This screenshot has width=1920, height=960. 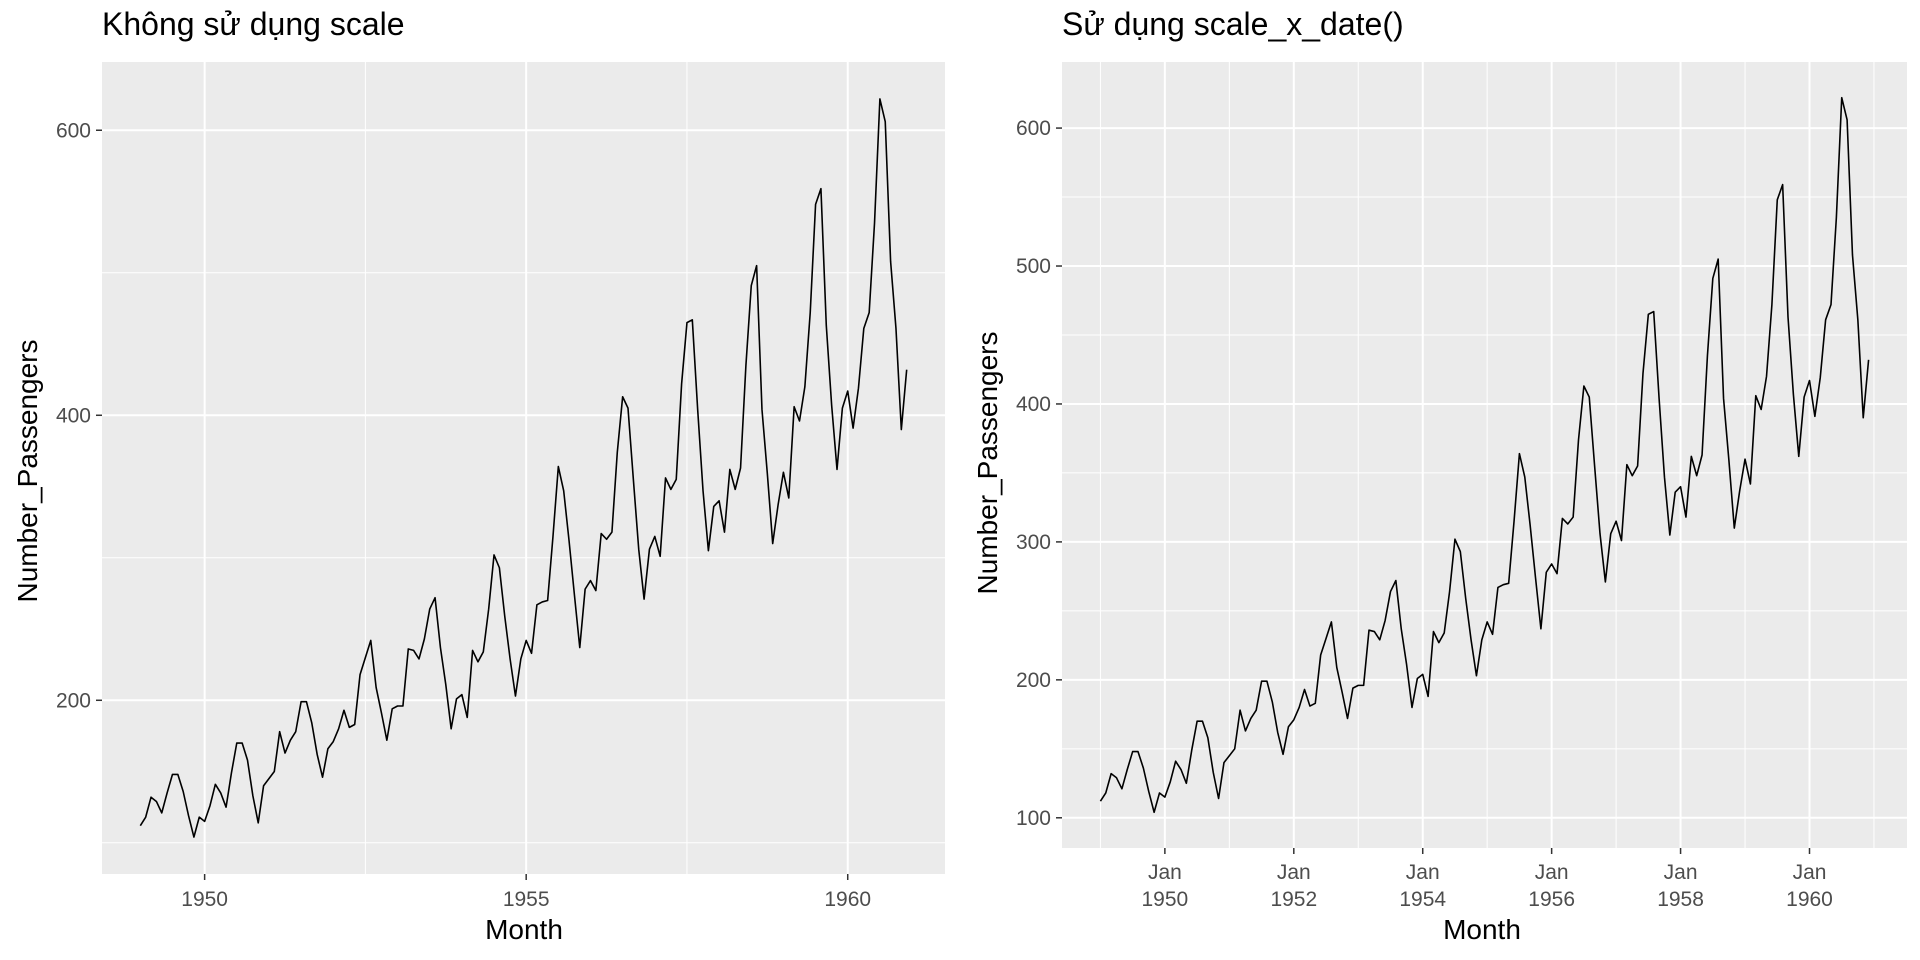 What do you see at coordinates (1551, 899) in the screenshot?
I see `x-tick-label: 1956` at bounding box center [1551, 899].